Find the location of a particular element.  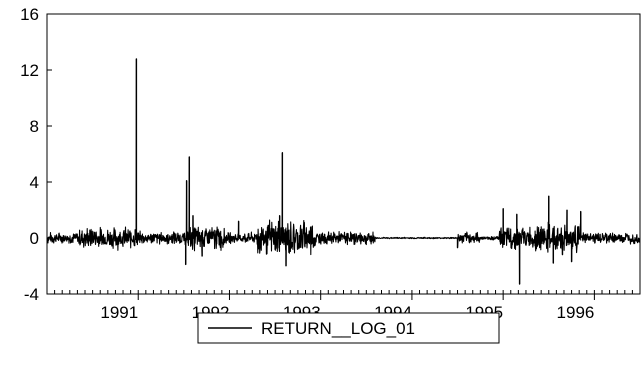

legend-label: RETURN__LOG_01 is located at coordinates (338, 328).